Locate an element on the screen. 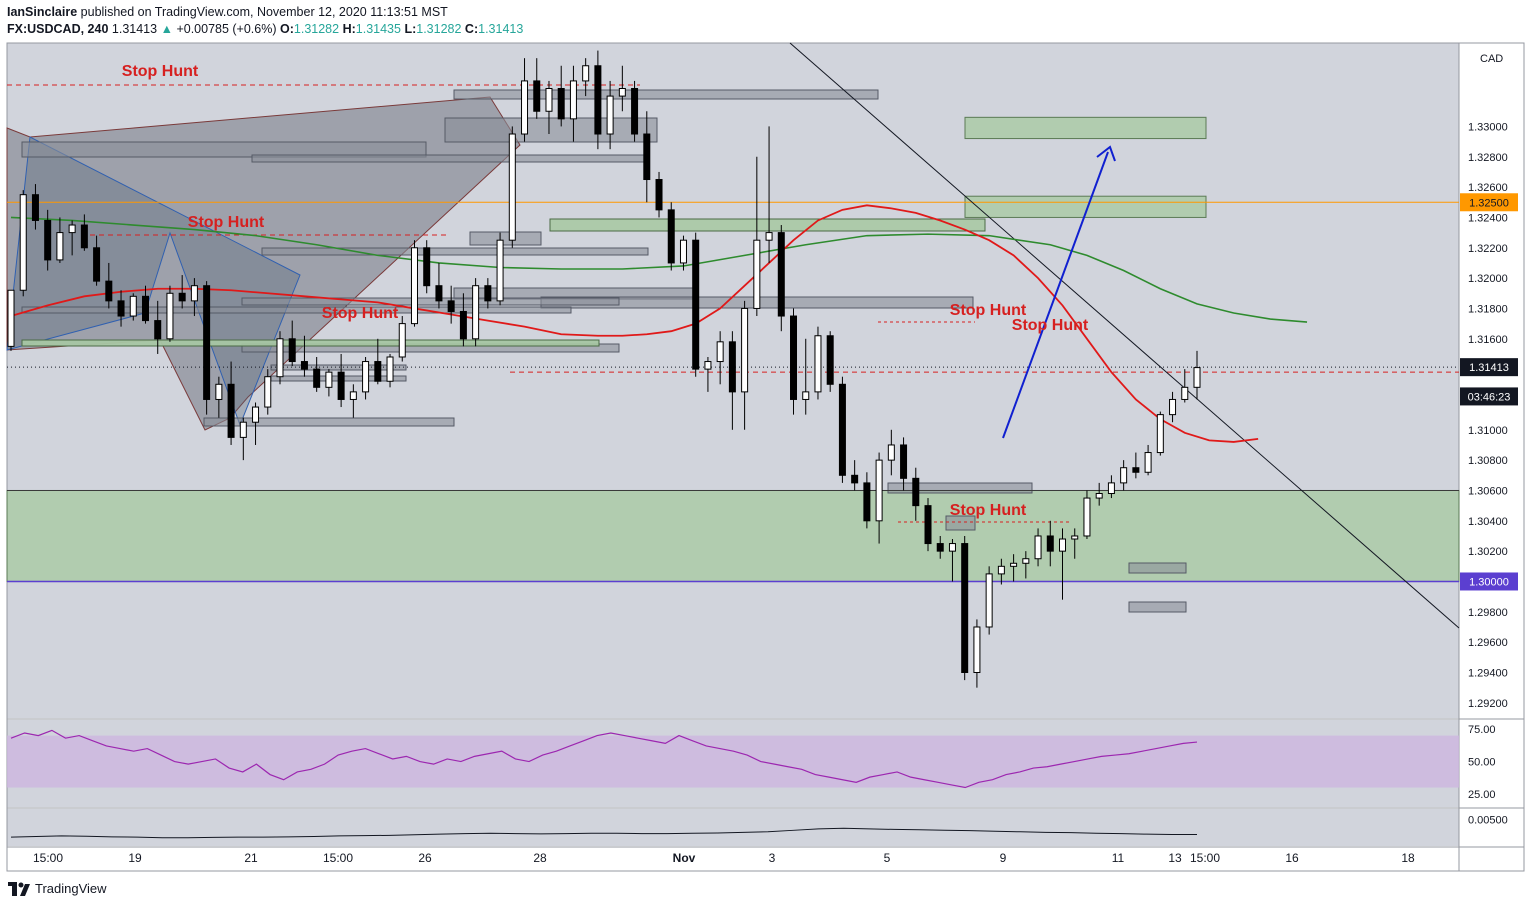 Image resolution: width=1530 pixels, height=909 pixels. tradingview-logo: TradingView is located at coordinates (57, 888).